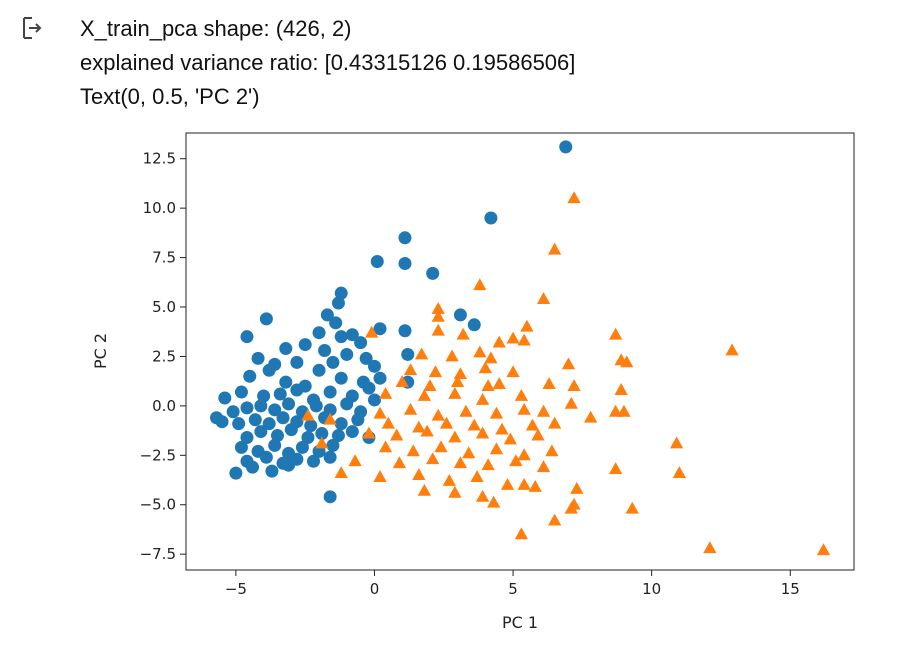  What do you see at coordinates (520, 622) in the screenshot?
I see `x-axis-label: PC 1` at bounding box center [520, 622].